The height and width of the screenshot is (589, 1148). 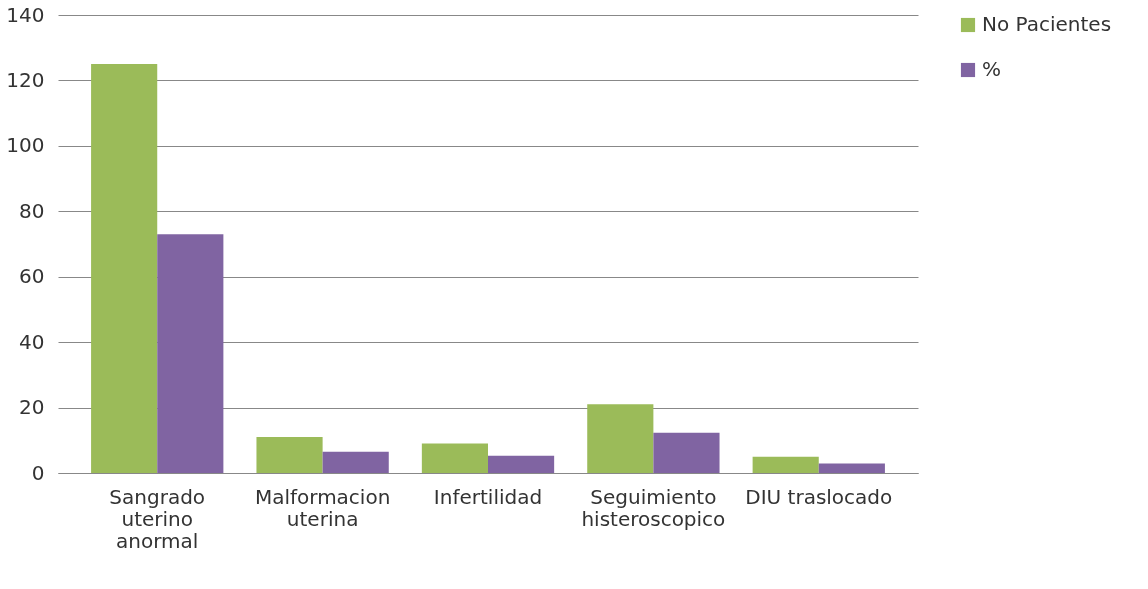 What do you see at coordinates (322, 507) in the screenshot?
I see `x-tick-label: Malformacion uterina` at bounding box center [322, 507].